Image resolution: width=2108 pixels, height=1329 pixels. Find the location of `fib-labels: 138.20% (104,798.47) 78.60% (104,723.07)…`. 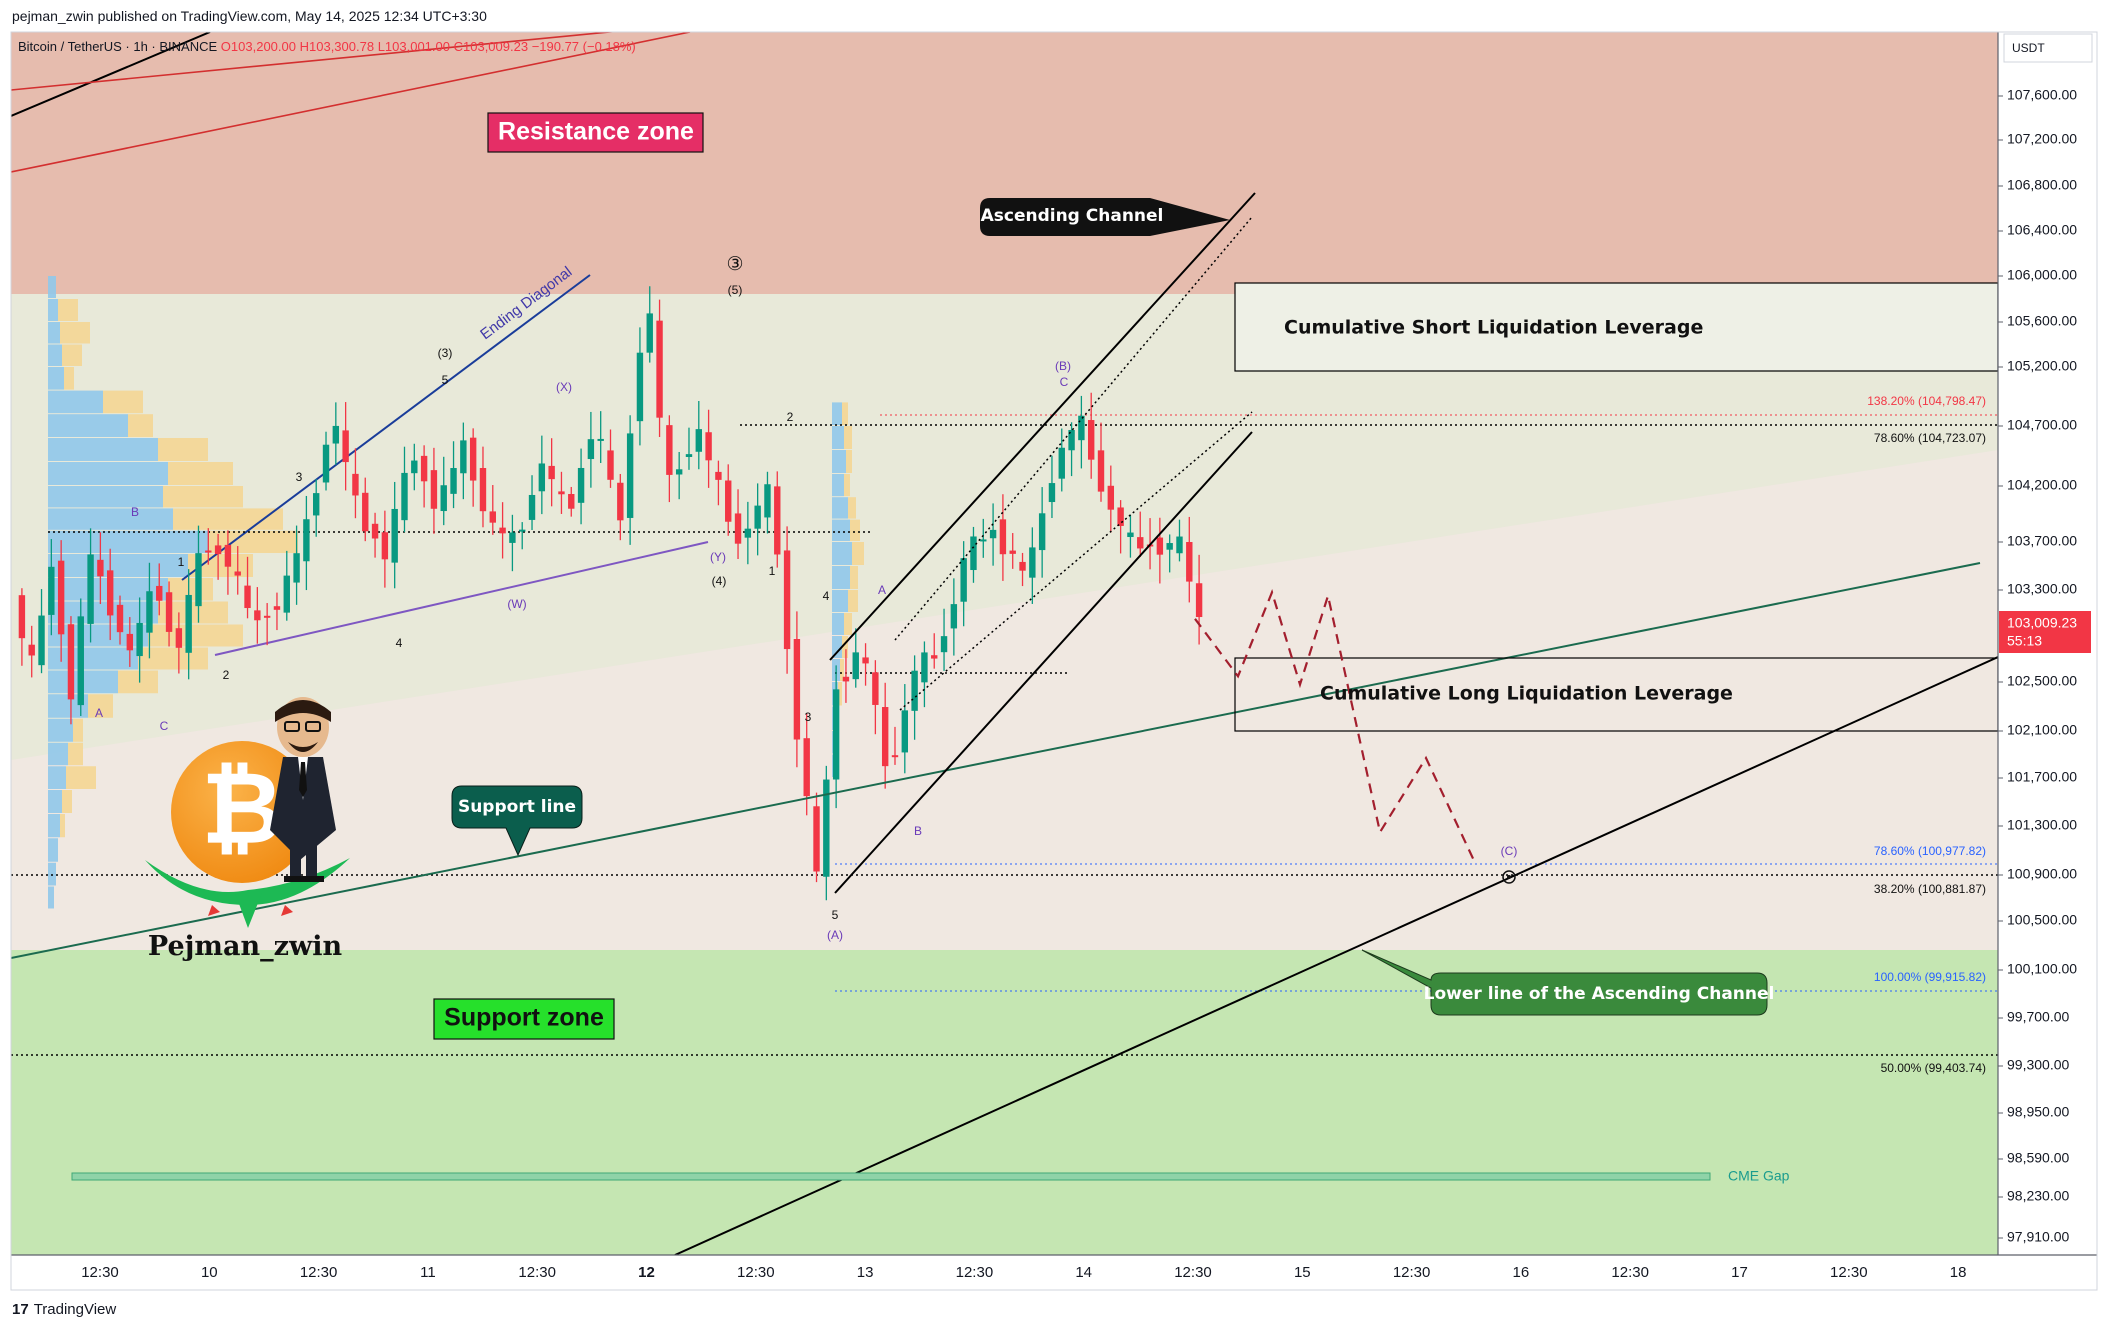

fib-labels: 138.20% (104,798.47) 78.60% (104,723.07)… is located at coordinates (1926, 734).